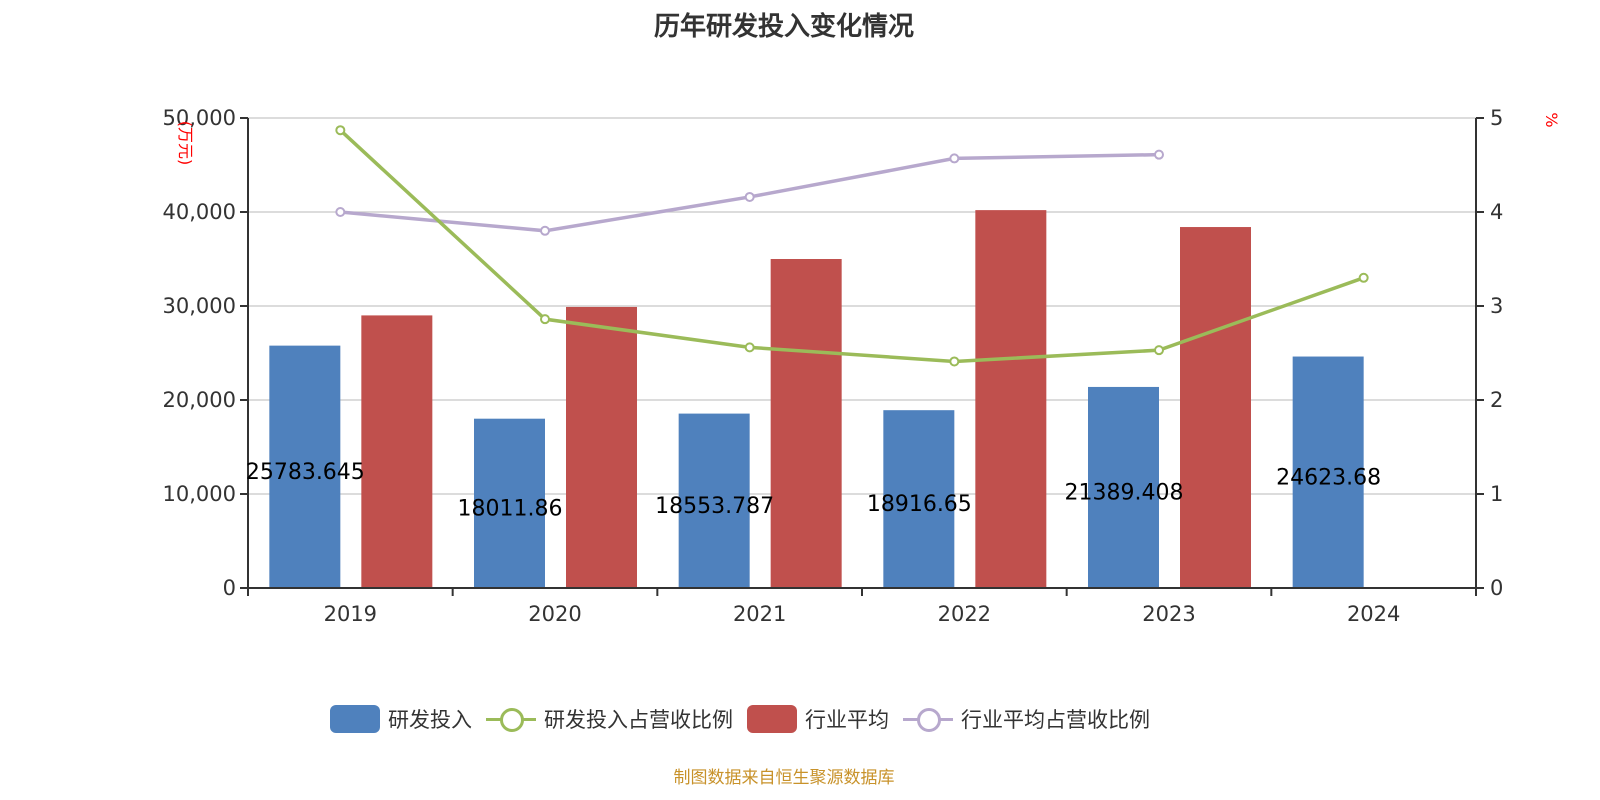 This screenshot has height=800, width=1600. Describe the element at coordinates (554, 614) in the screenshot. I see `x-tick-label: 2020` at that location.